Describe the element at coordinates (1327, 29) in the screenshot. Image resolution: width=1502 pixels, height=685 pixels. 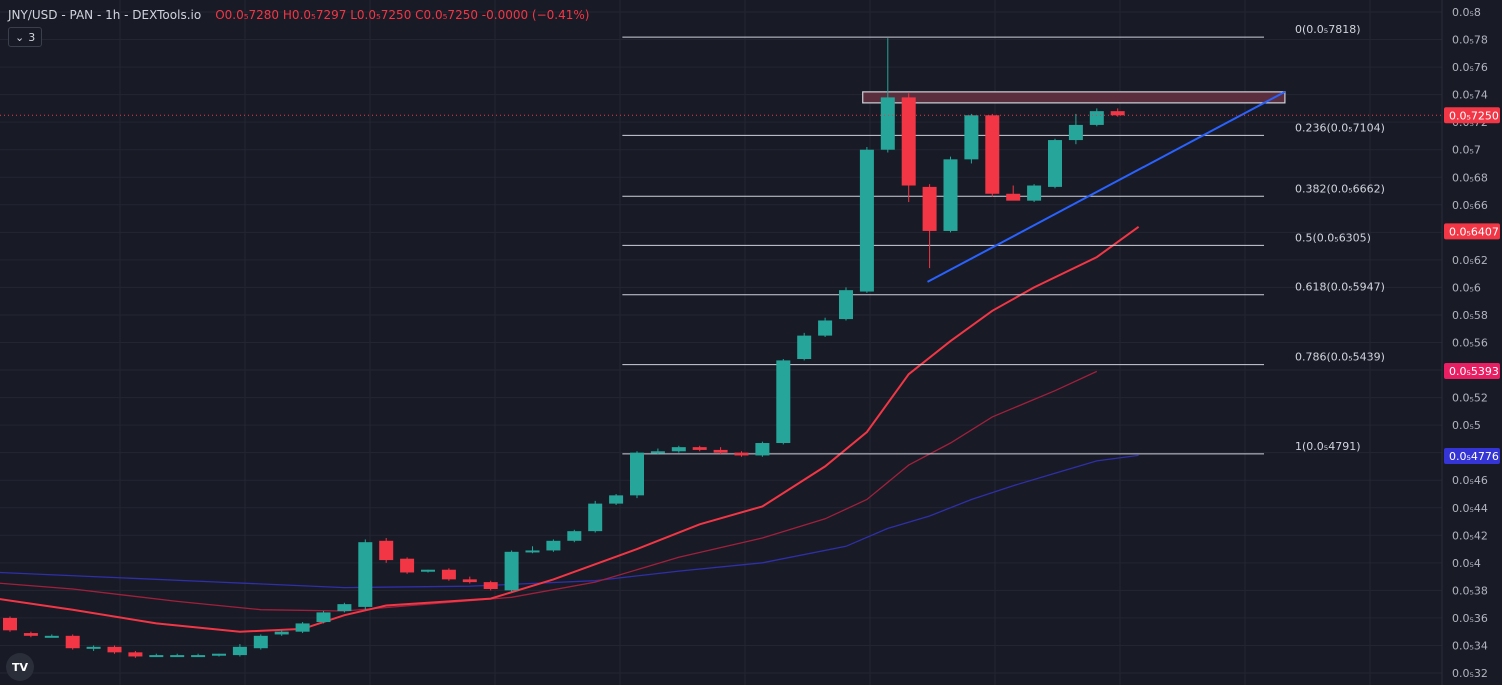
I see `fib-level-label: 0(0.0₅7818)` at that location.